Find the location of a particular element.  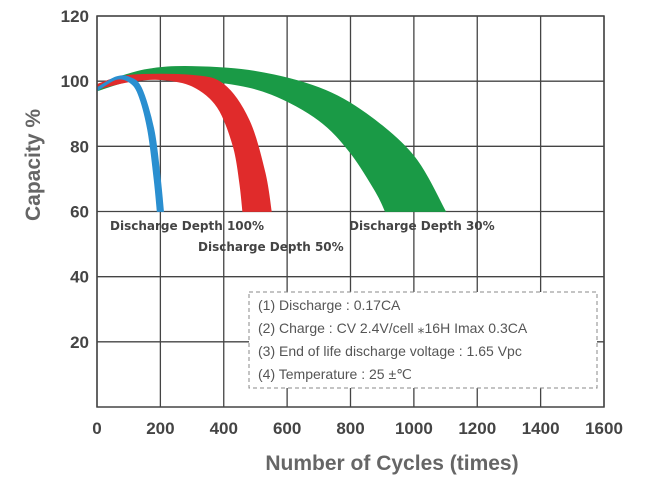

x-tick-label: 200 is located at coordinates (160, 428).